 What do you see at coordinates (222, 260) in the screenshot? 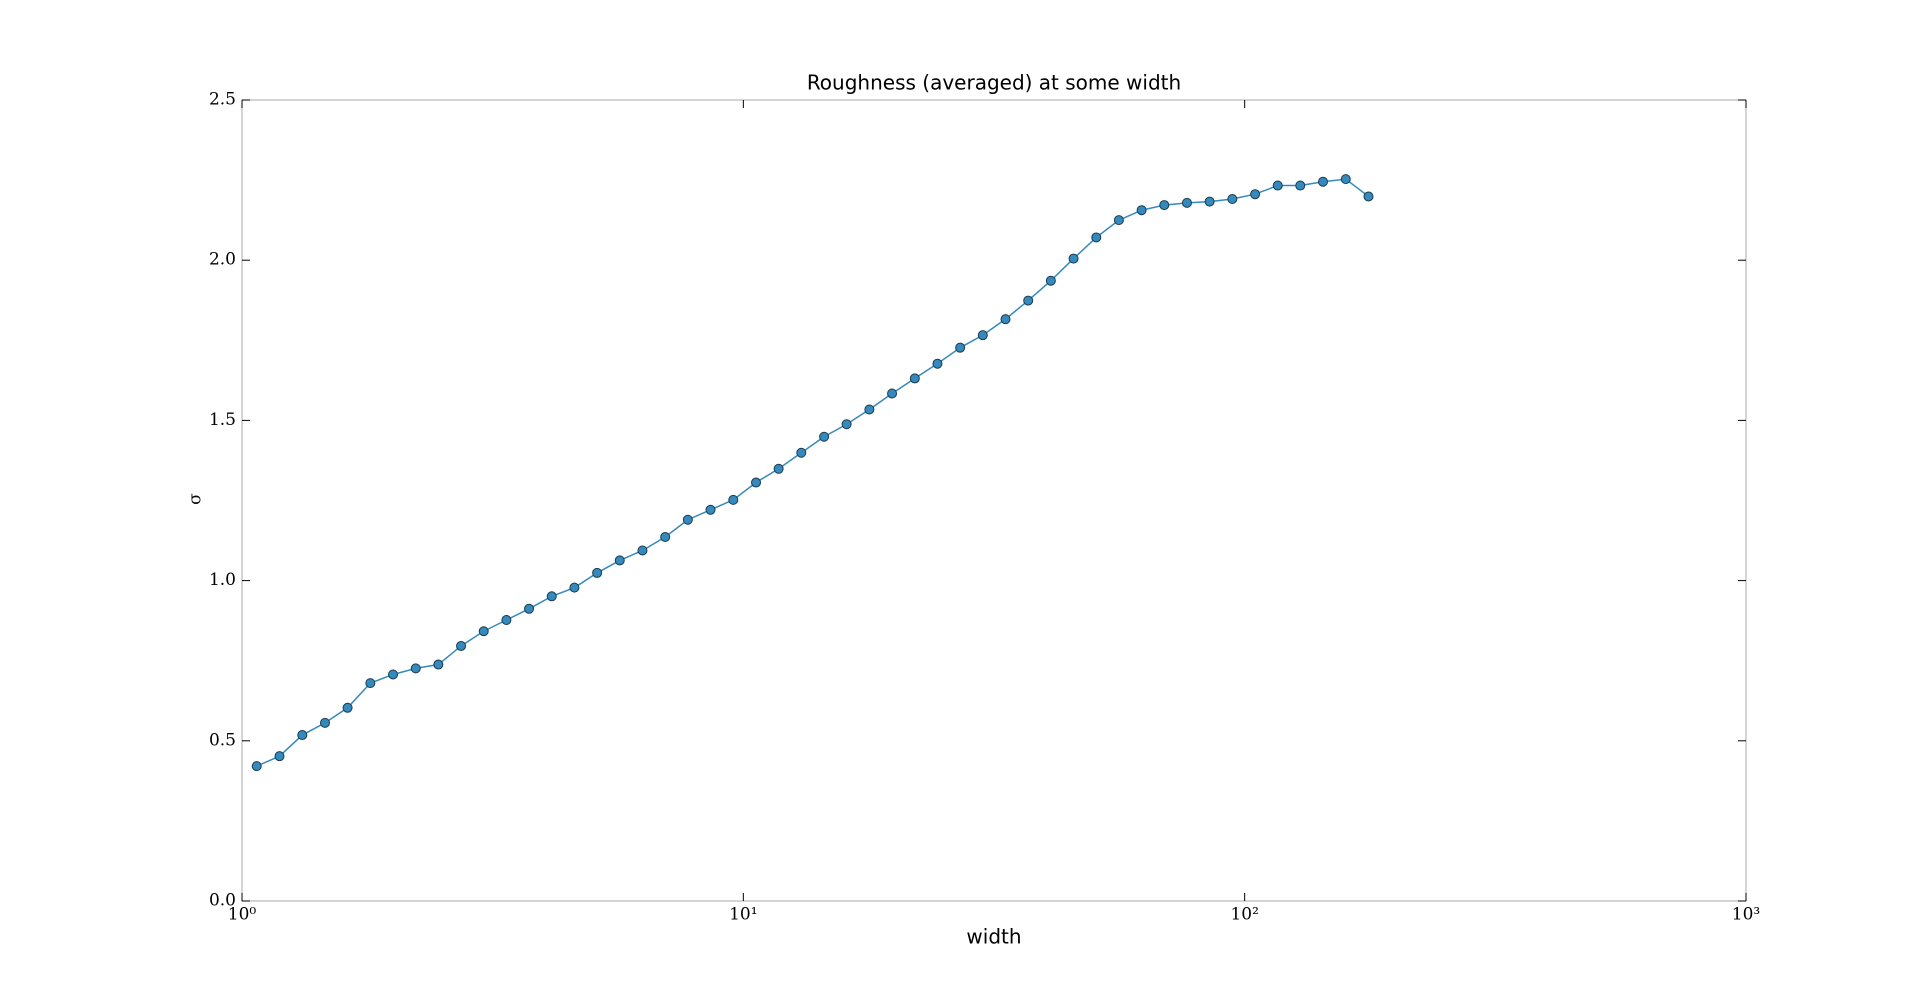
I see `y-tick-label: 2.0` at bounding box center [222, 260].